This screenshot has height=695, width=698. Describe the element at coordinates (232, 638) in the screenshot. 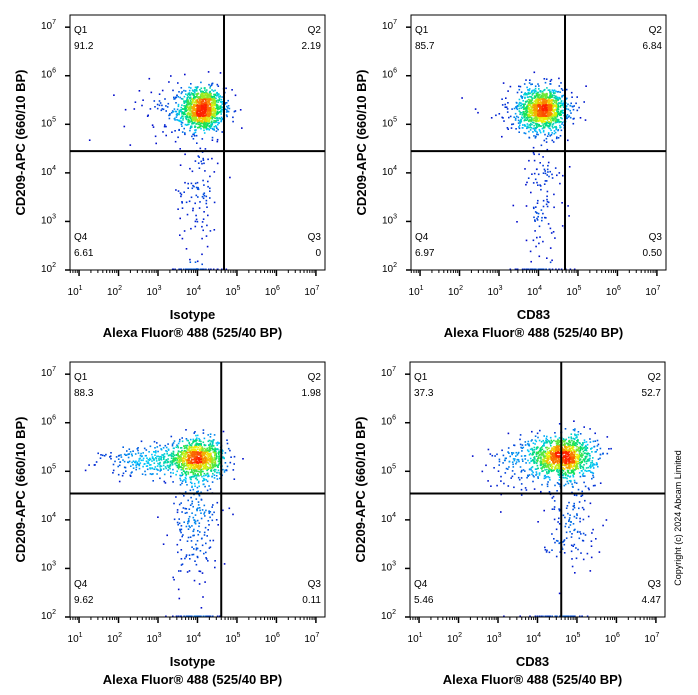

I see `x-tick-label: 10⁵` at that location.